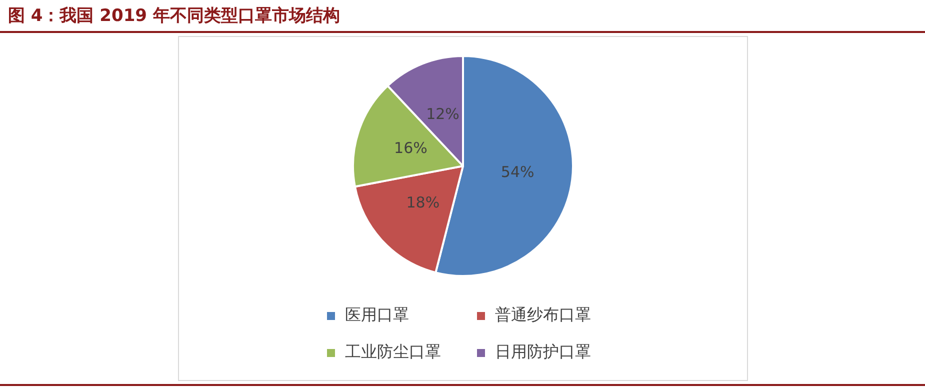  I want to click on text: 图 4：我国 2019 年不同类型口罩市场结构, so click(174, 16).